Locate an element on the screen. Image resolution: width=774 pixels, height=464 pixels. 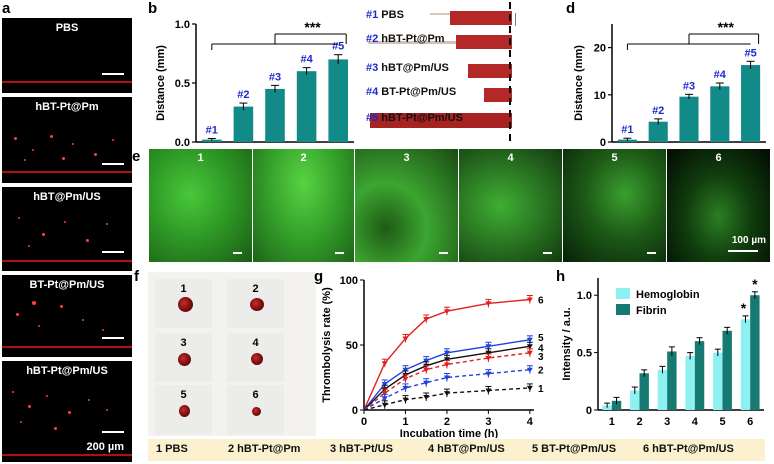
panel-a-image-5: hBT-Pt@Pm/US 200 µm is located at coordinates (67, 411).